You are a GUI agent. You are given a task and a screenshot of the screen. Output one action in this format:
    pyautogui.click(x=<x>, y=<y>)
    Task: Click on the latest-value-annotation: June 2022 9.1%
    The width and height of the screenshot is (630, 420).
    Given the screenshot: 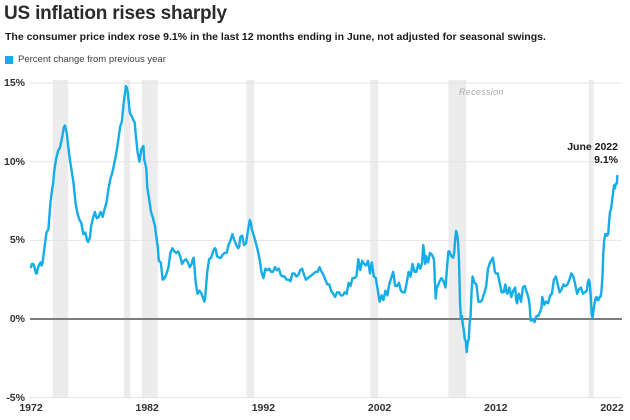 What is the action you would take?
    pyautogui.click(x=592, y=153)
    